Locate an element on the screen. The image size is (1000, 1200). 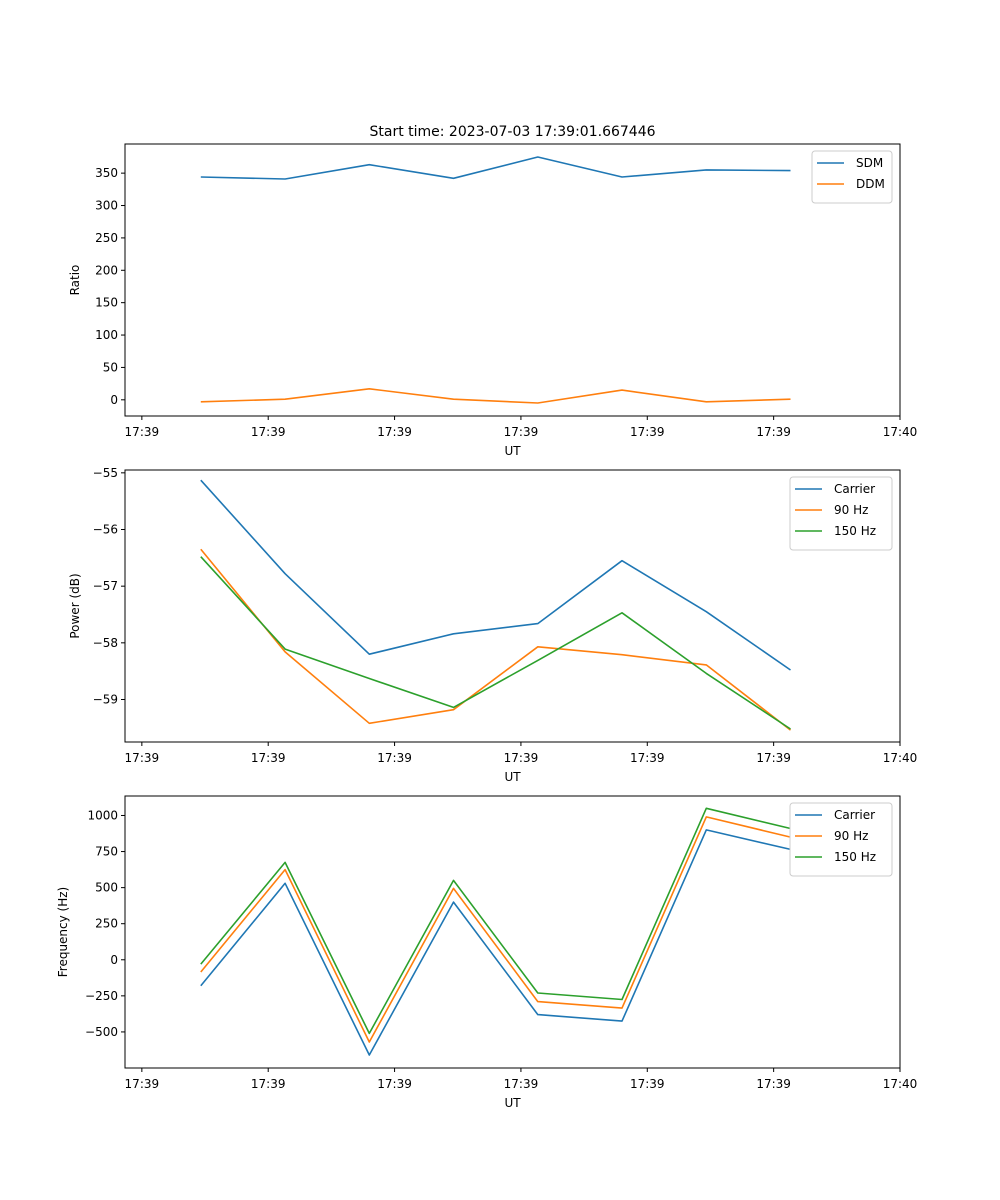
legend: SDM DDM is located at coordinates (852, 177).